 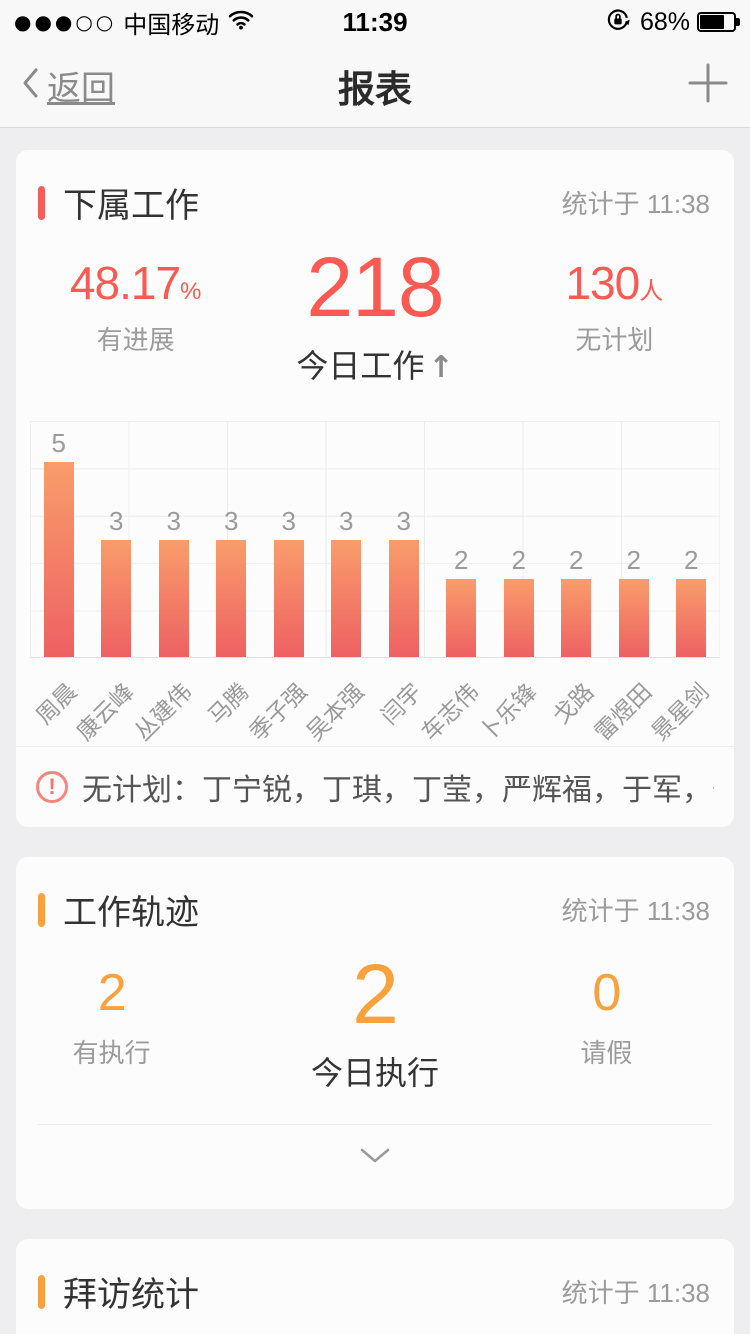 I want to click on back-label: 返回, so click(x=81, y=89).